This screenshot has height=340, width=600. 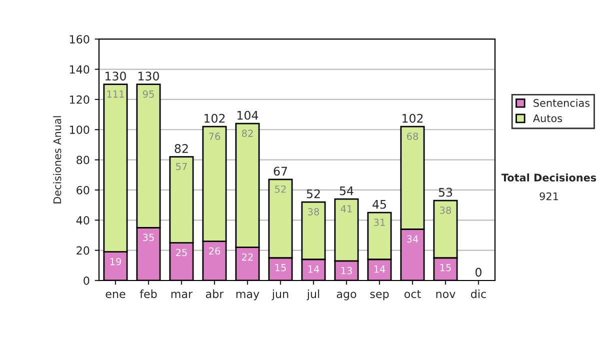 I want to click on y-tick-label: 160, so click(x=80, y=39).